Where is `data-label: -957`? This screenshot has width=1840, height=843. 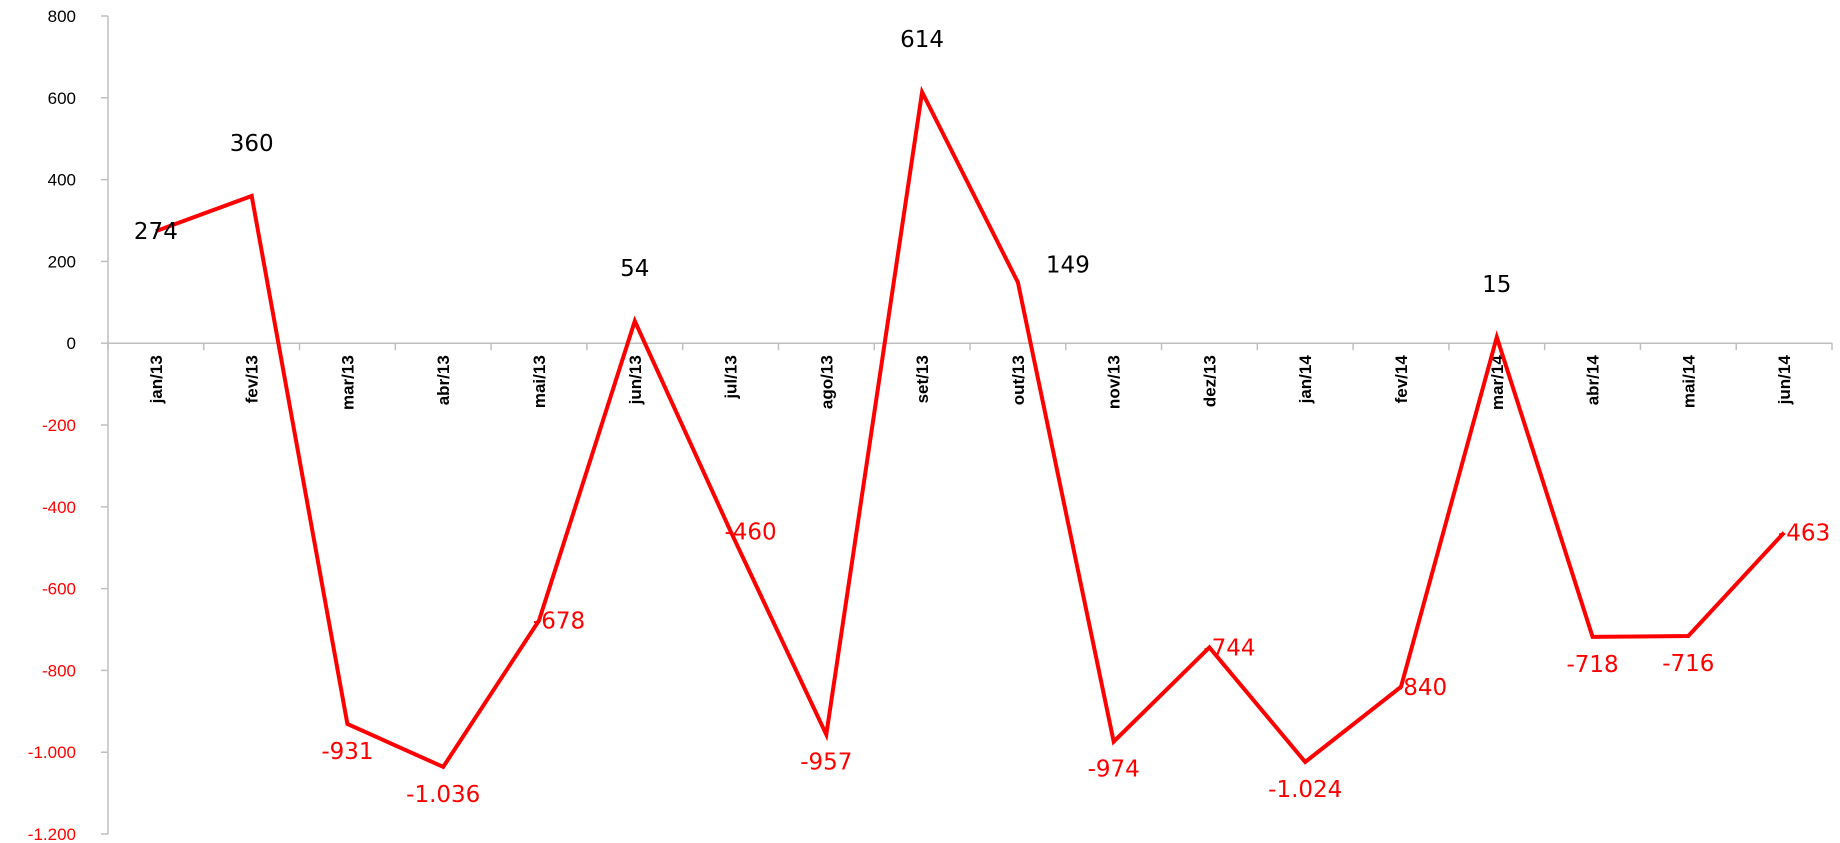 data-label: -957 is located at coordinates (826, 763).